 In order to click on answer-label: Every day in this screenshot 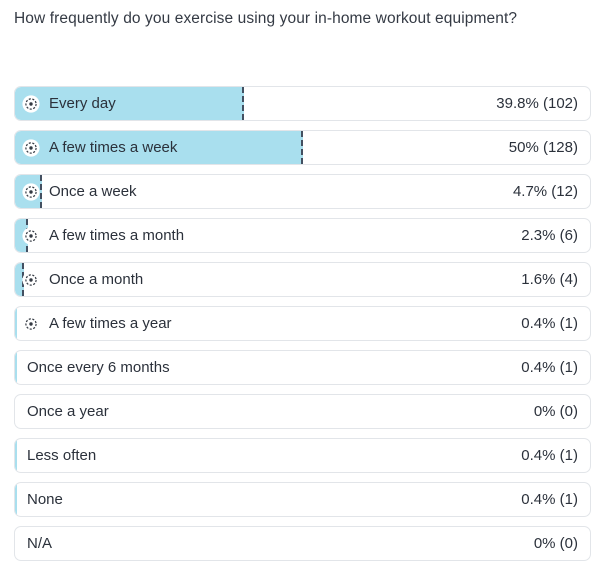, I will do `click(82, 103)`.